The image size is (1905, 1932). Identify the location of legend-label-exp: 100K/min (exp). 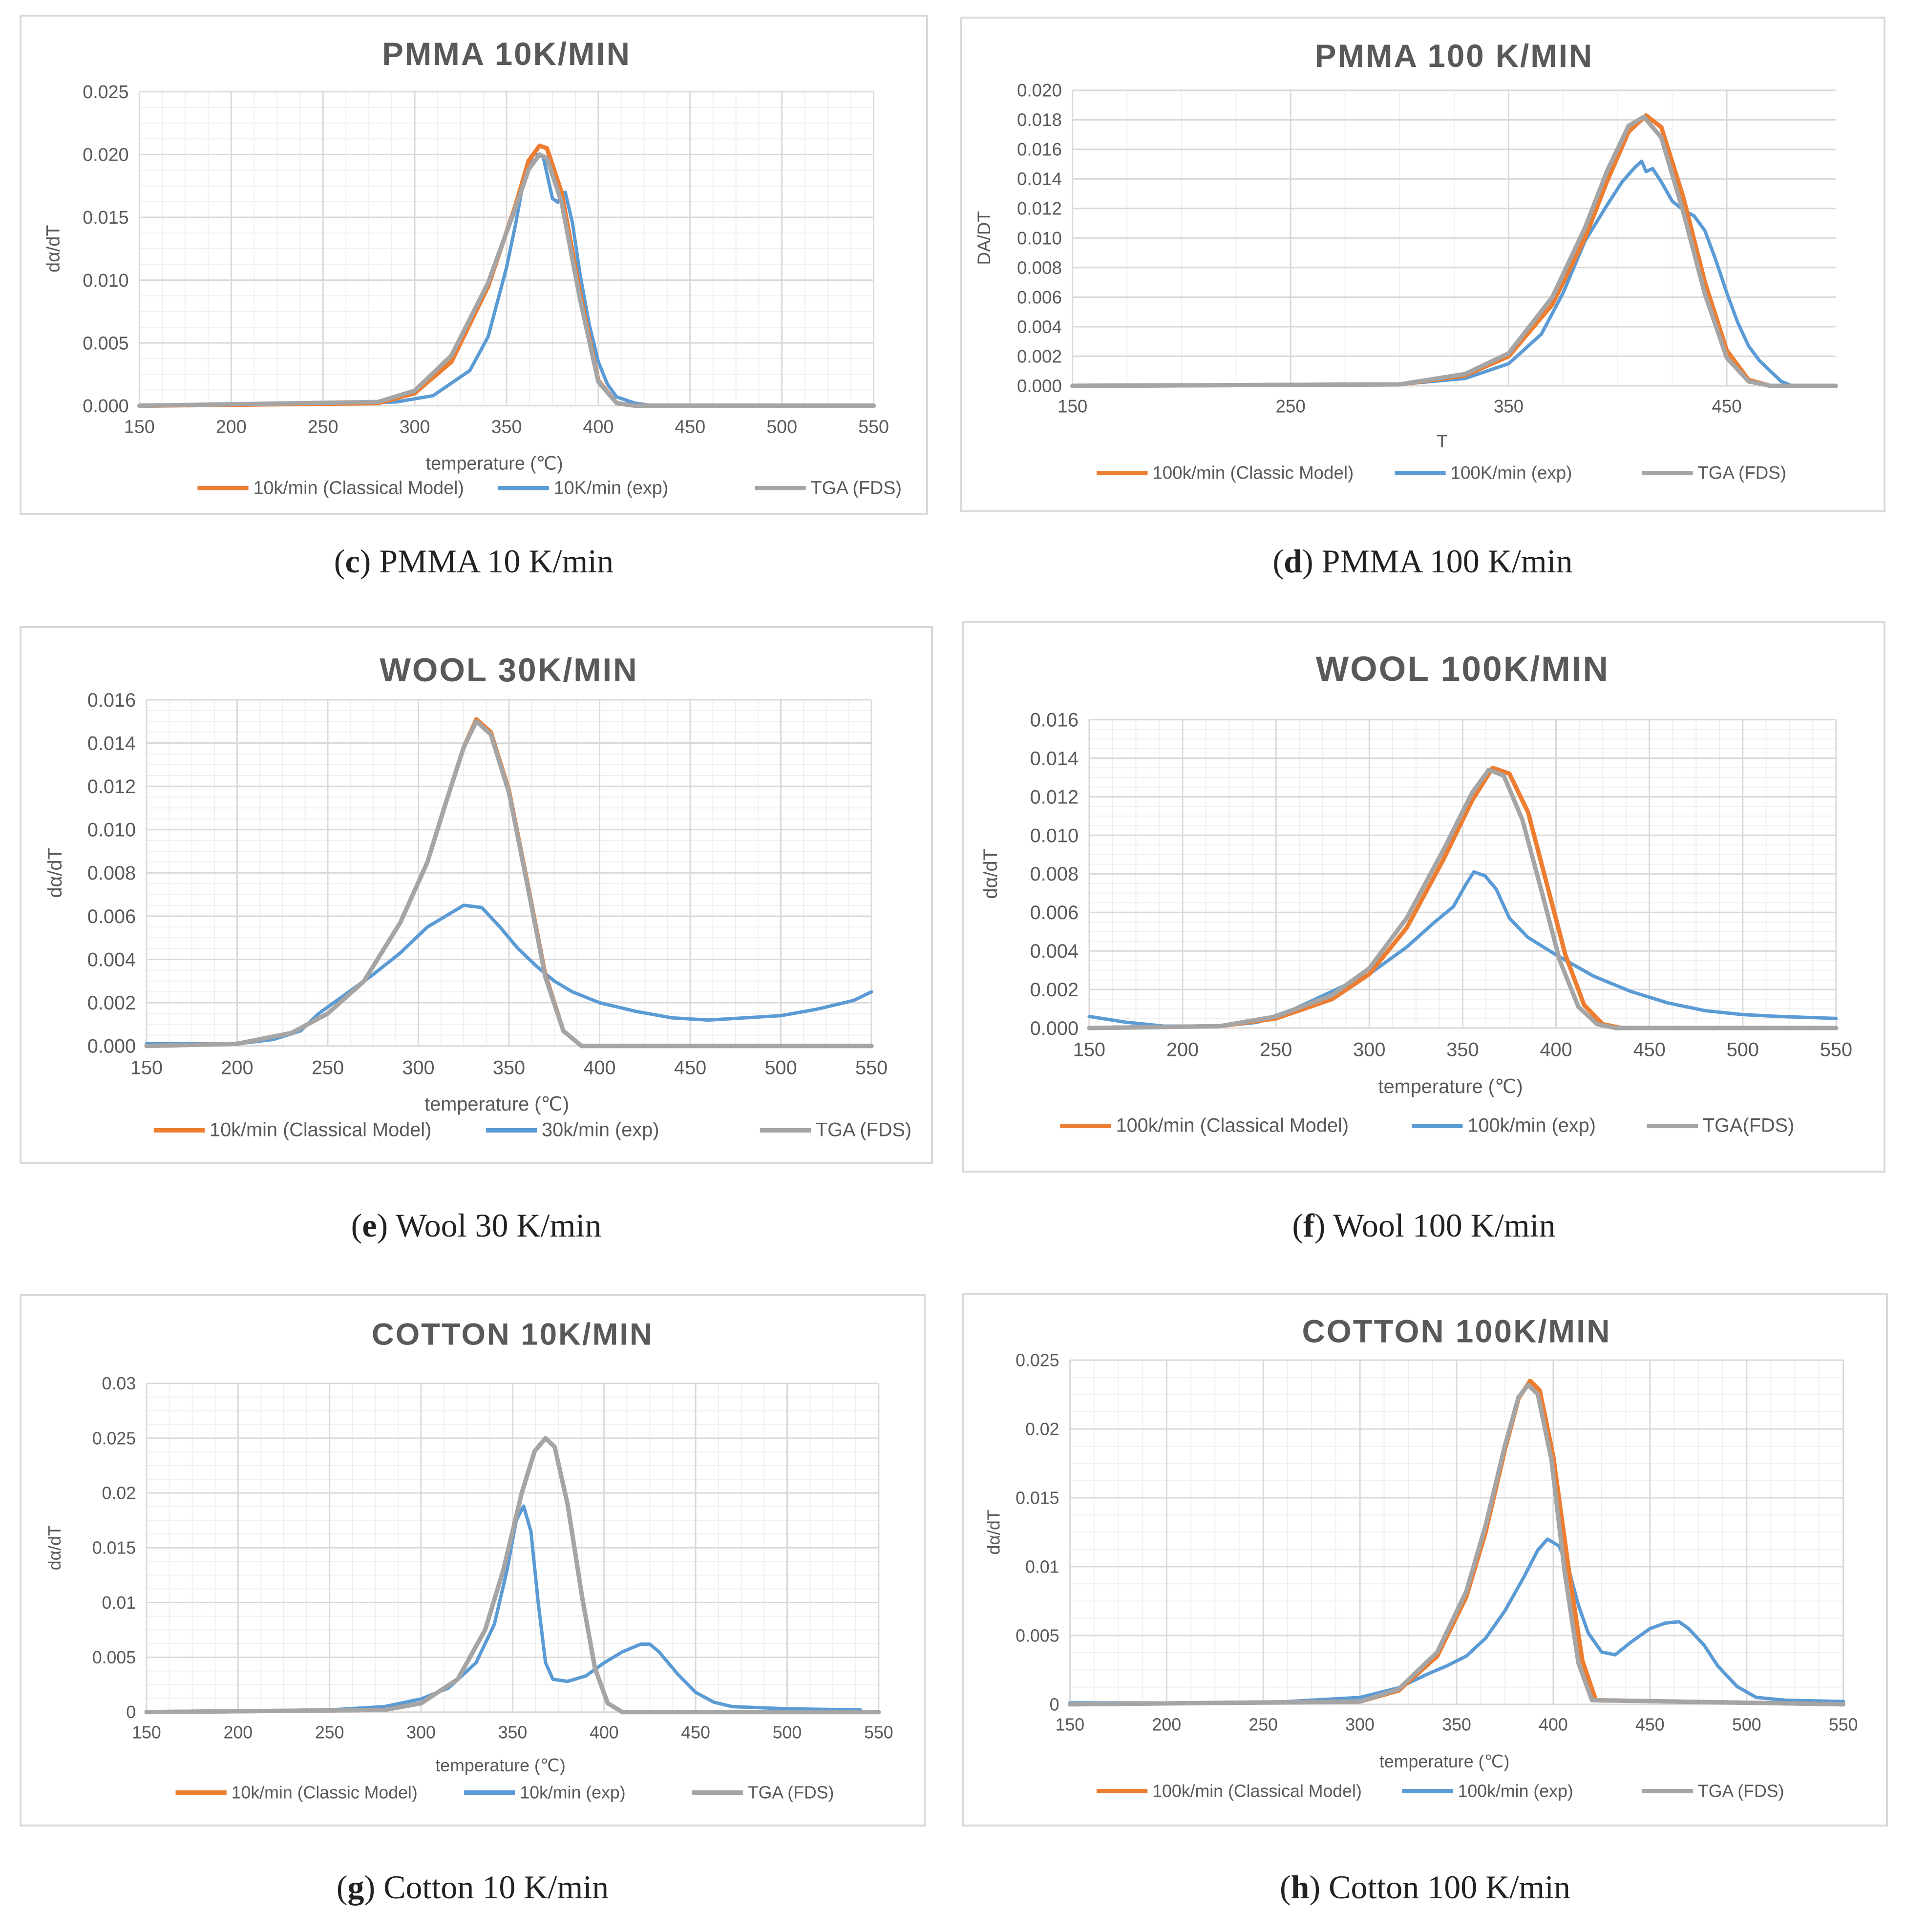
(1511, 473).